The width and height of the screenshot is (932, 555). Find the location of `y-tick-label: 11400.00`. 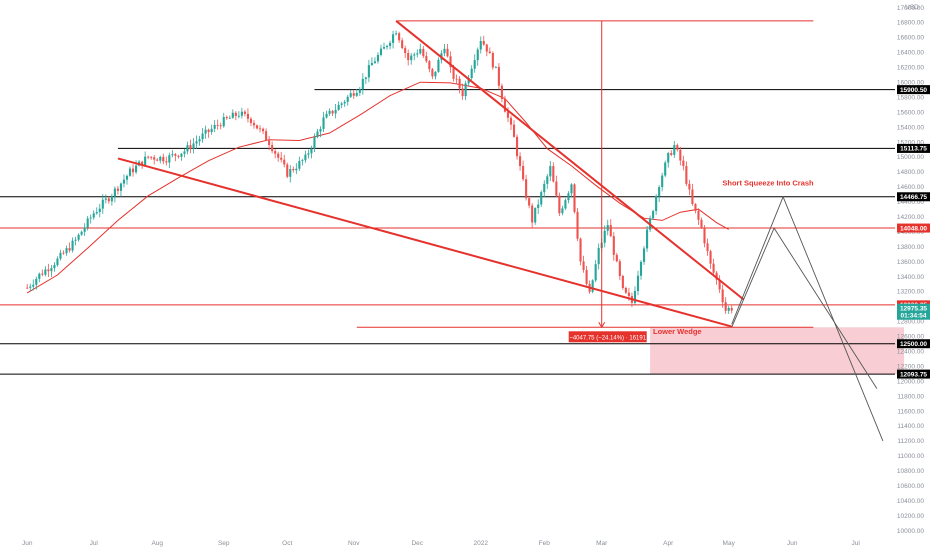

y-tick-label: 11400.00 is located at coordinates (910, 426).